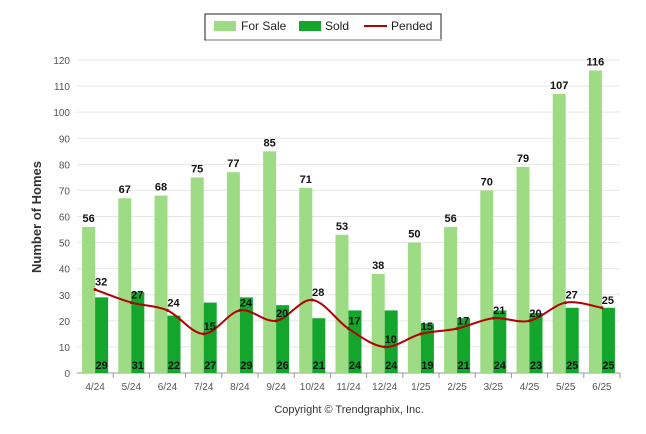 Image resolution: width=646 pixels, height=434 pixels. I want to click on y-tick-label: 100, so click(61, 113).